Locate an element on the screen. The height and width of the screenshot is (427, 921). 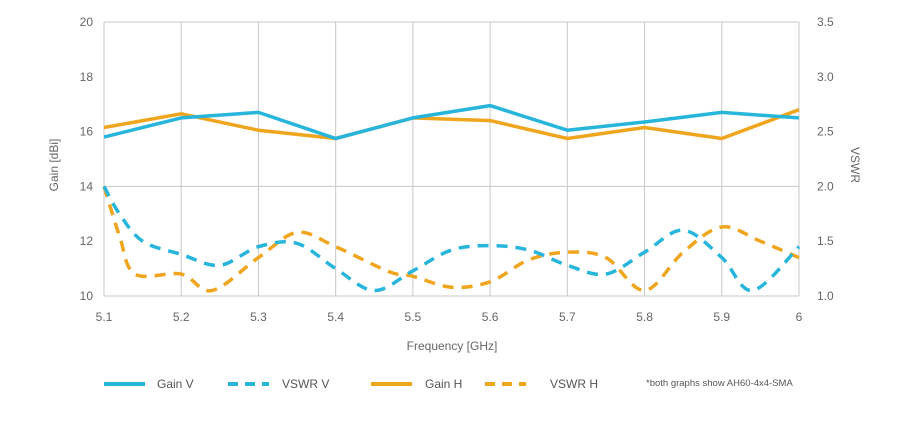
series-line-gain-h is located at coordinates (451, 124).